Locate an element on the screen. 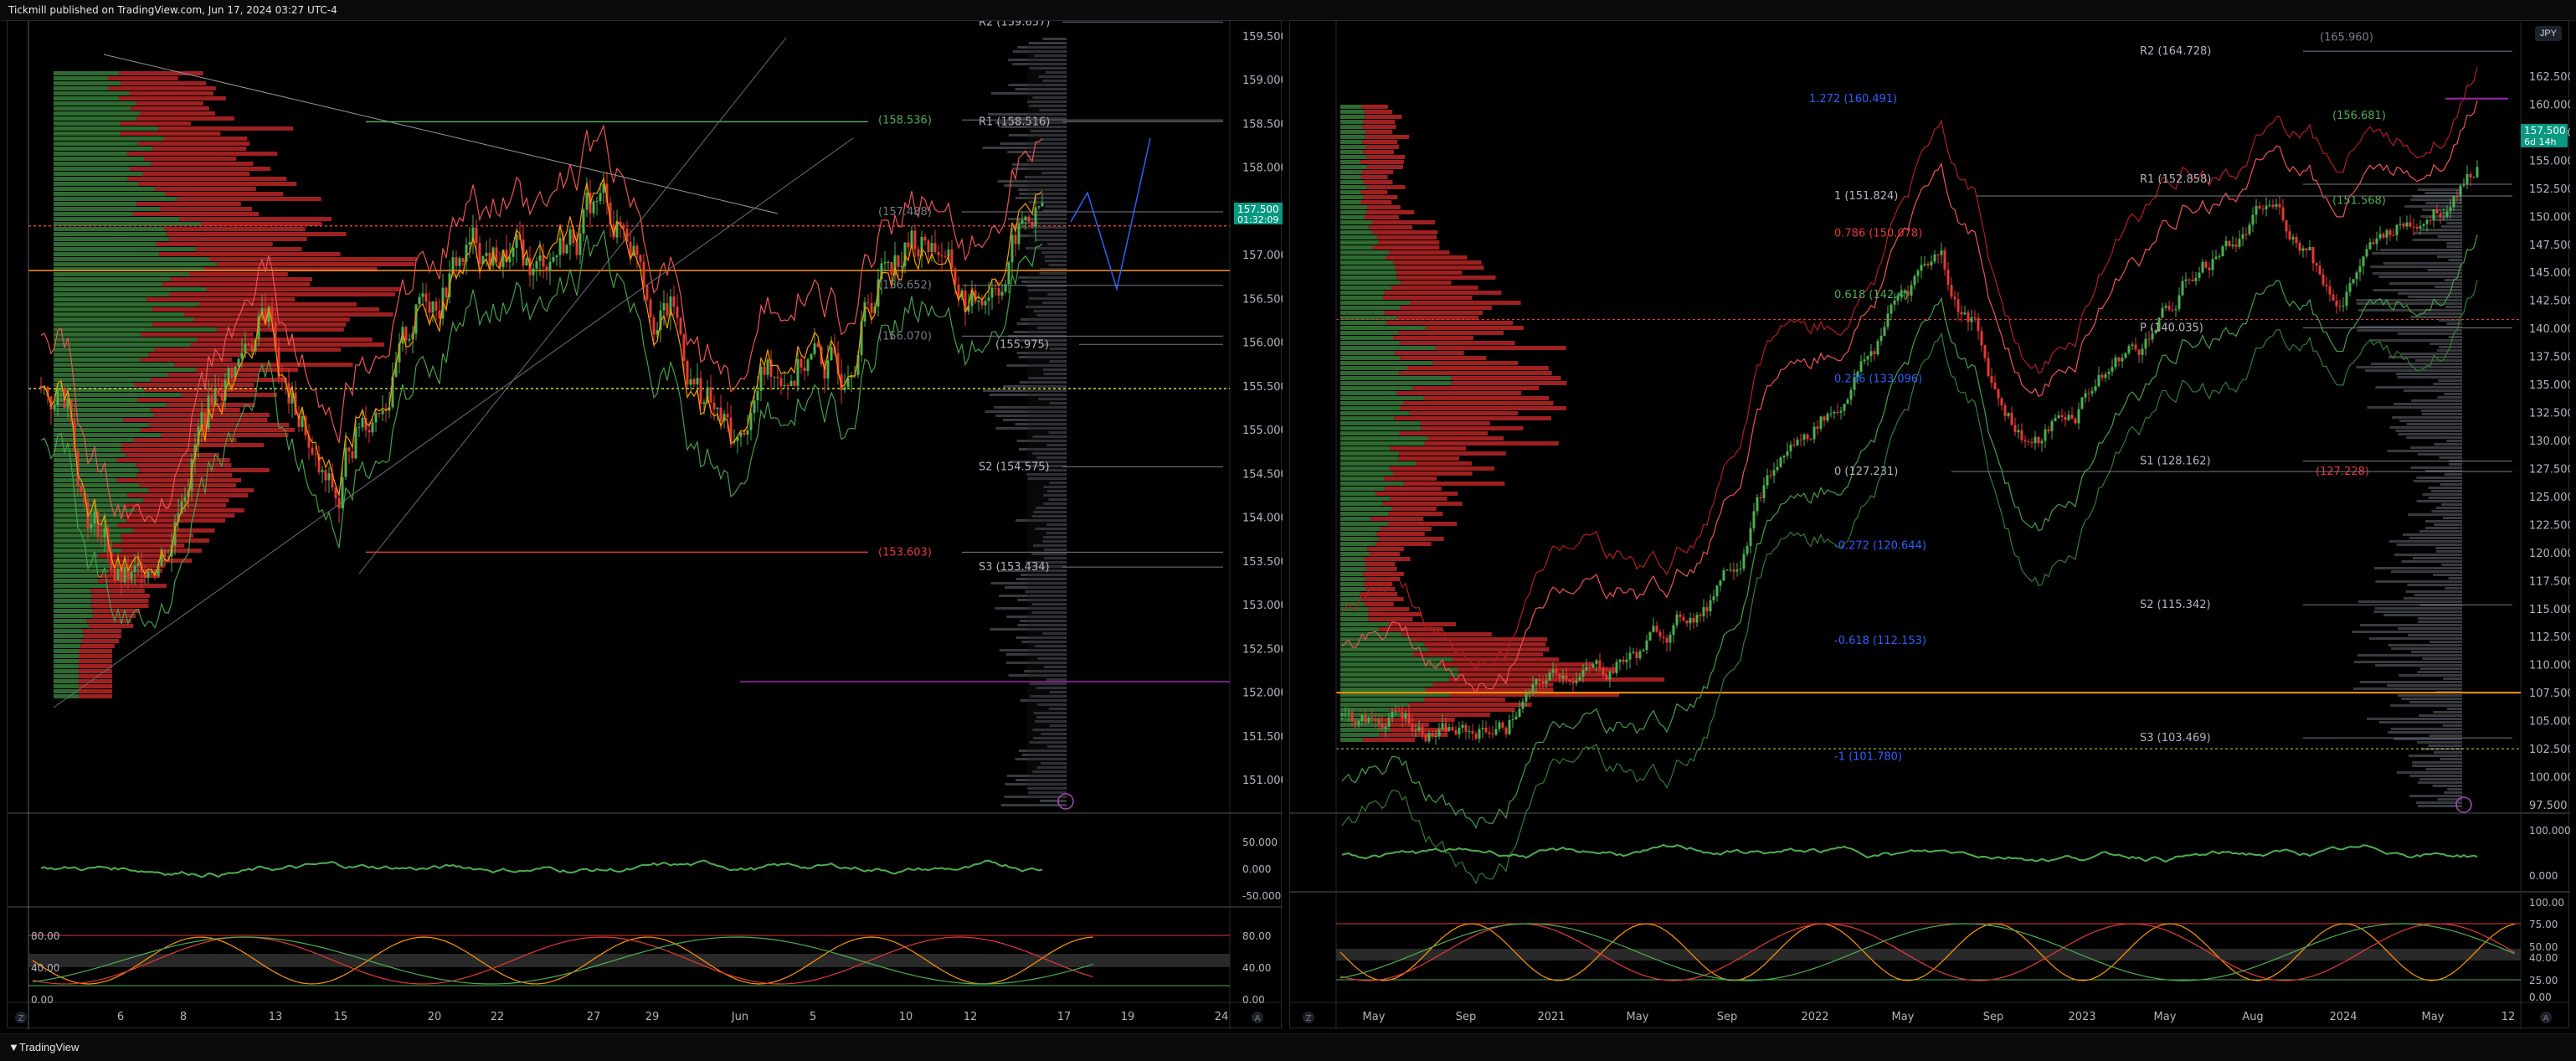 The height and width of the screenshot is (1061, 2576). tradingview-logo: ▼TradingView is located at coordinates (44, 1047).